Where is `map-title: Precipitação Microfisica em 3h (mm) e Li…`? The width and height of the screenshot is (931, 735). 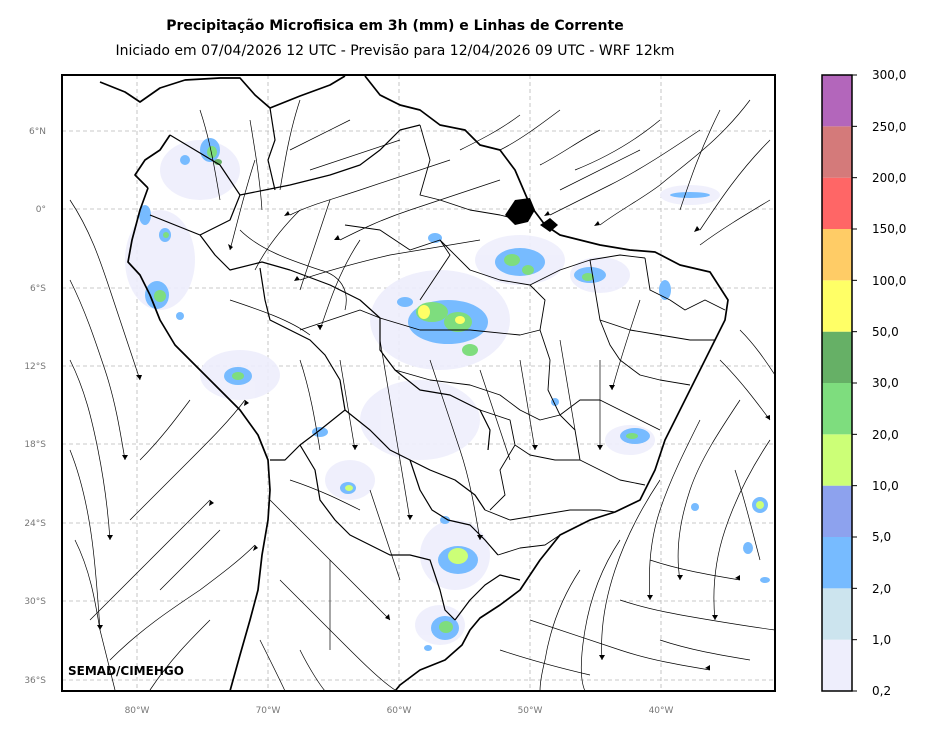 map-title: Precipitação Microfisica em 3h (mm) e Li… is located at coordinates (395, 26).